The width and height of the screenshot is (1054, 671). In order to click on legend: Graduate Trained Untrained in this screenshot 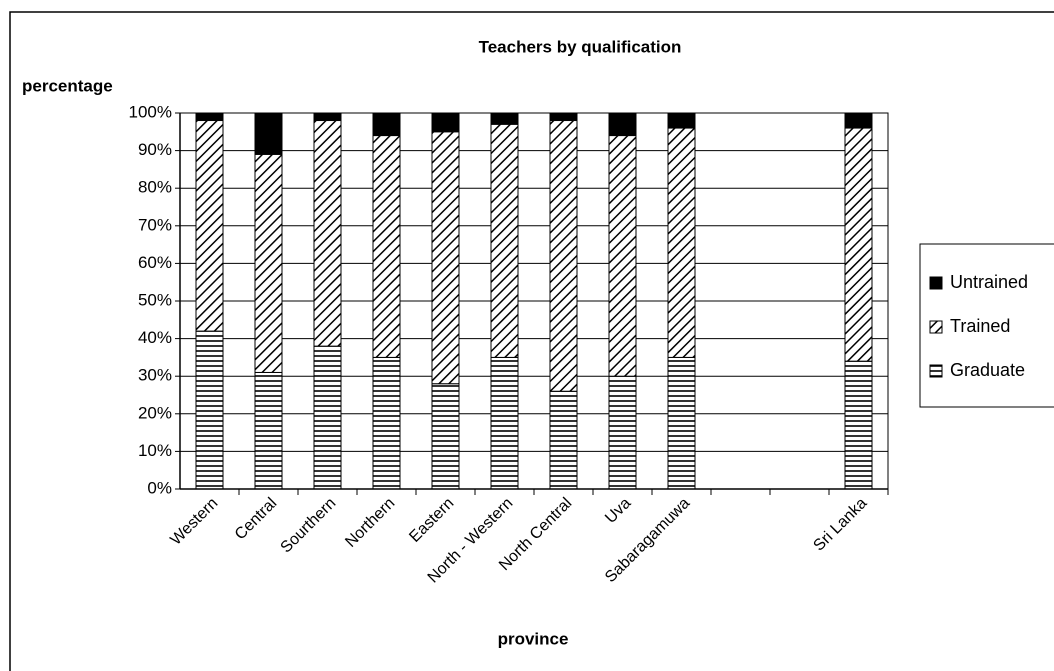, I will do `click(978, 326)`.